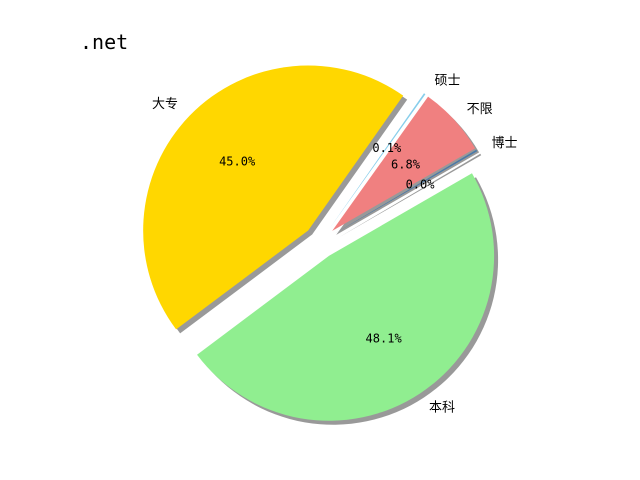 The height and width of the screenshot is (480, 640). Describe the element at coordinates (421, 184) in the screenshot. I see `percent-label-1: 0.0%` at that location.